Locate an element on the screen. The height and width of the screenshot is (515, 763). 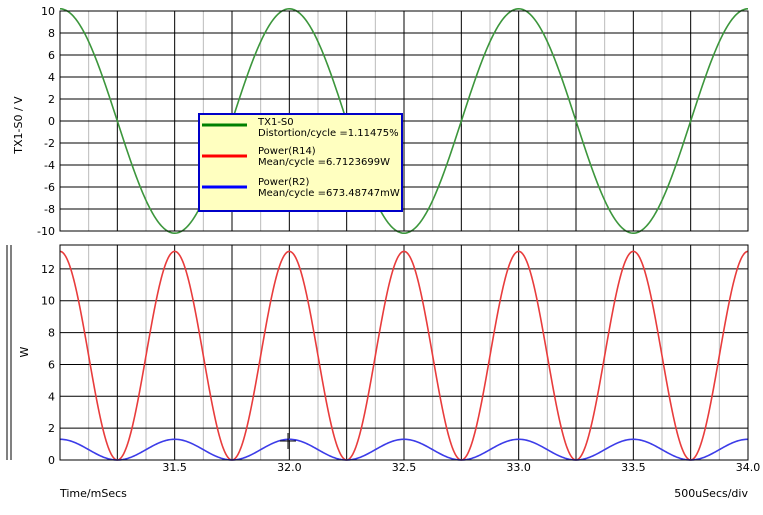
cursor-crosshair is located at coordinates (288, 441).